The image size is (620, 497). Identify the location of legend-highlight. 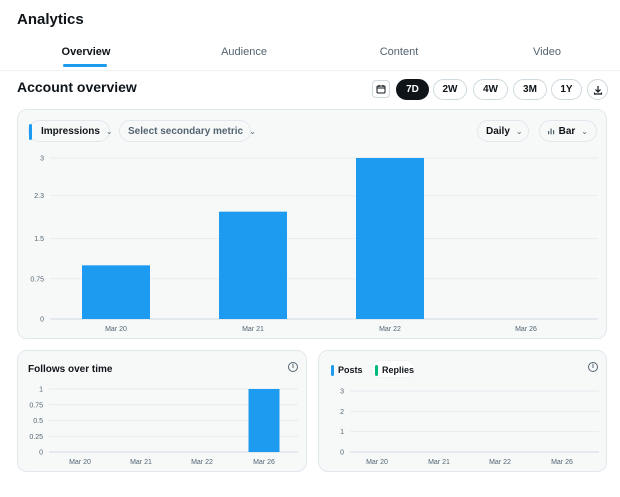
(393, 369).